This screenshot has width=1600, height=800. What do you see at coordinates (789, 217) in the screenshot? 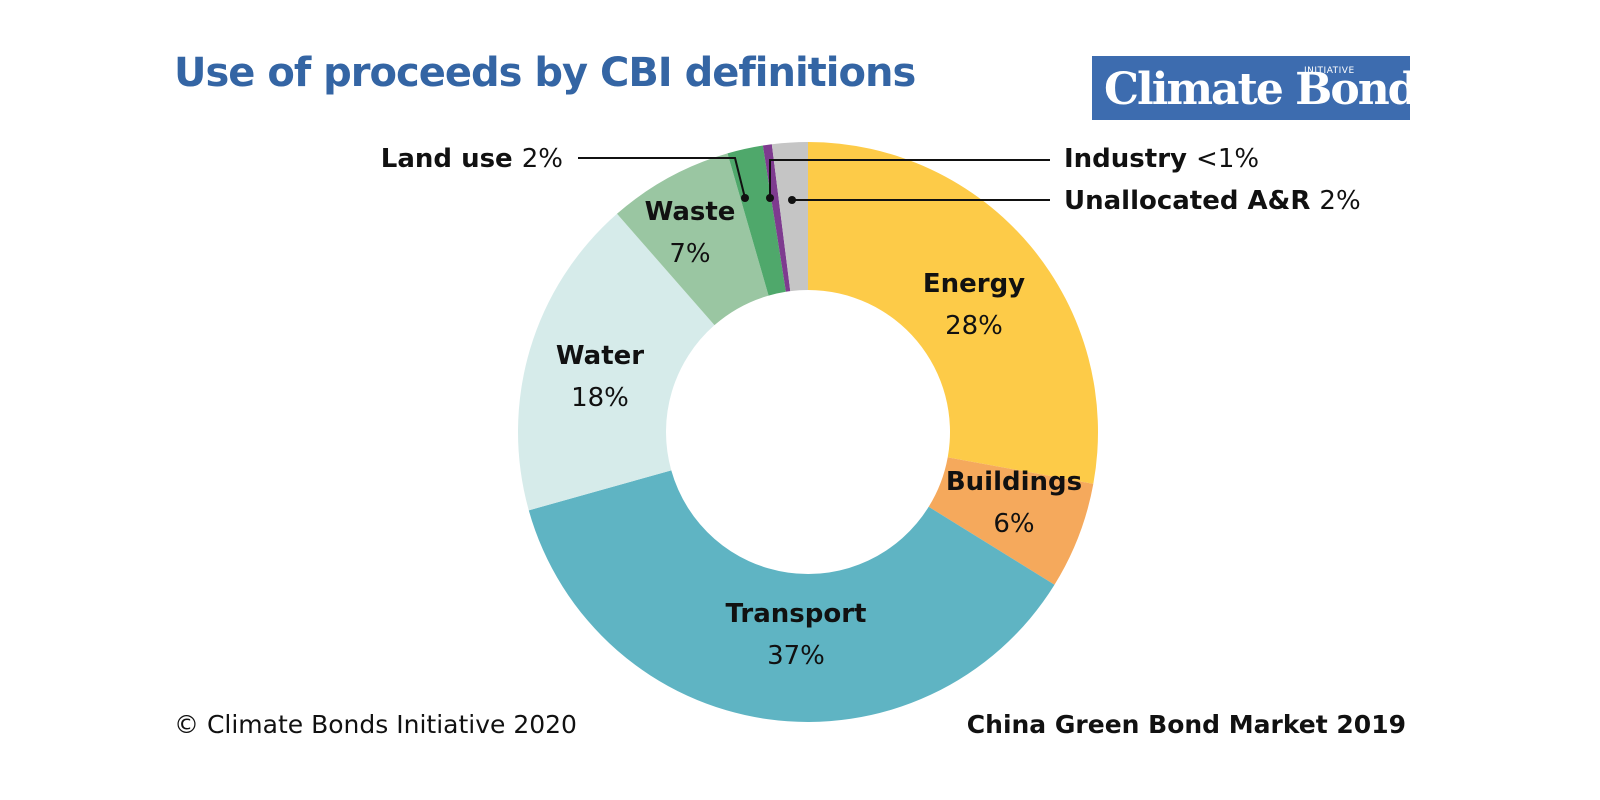
I see `slice-unallocated-aandr` at bounding box center [789, 217].